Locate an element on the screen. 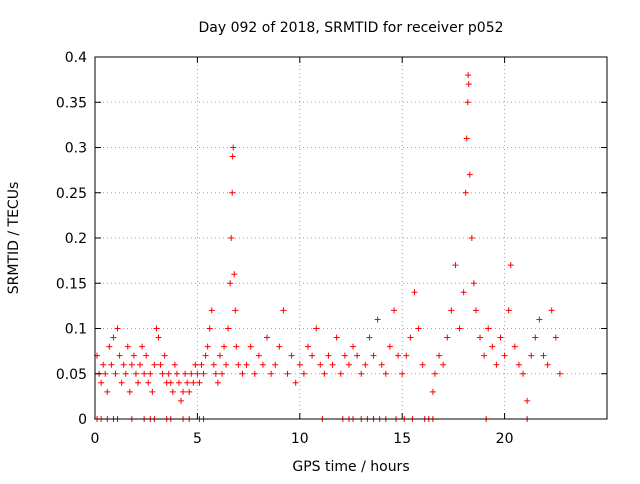 The width and height of the screenshot is (640, 484). y-tick-label: 0.05 is located at coordinates (71, 375).